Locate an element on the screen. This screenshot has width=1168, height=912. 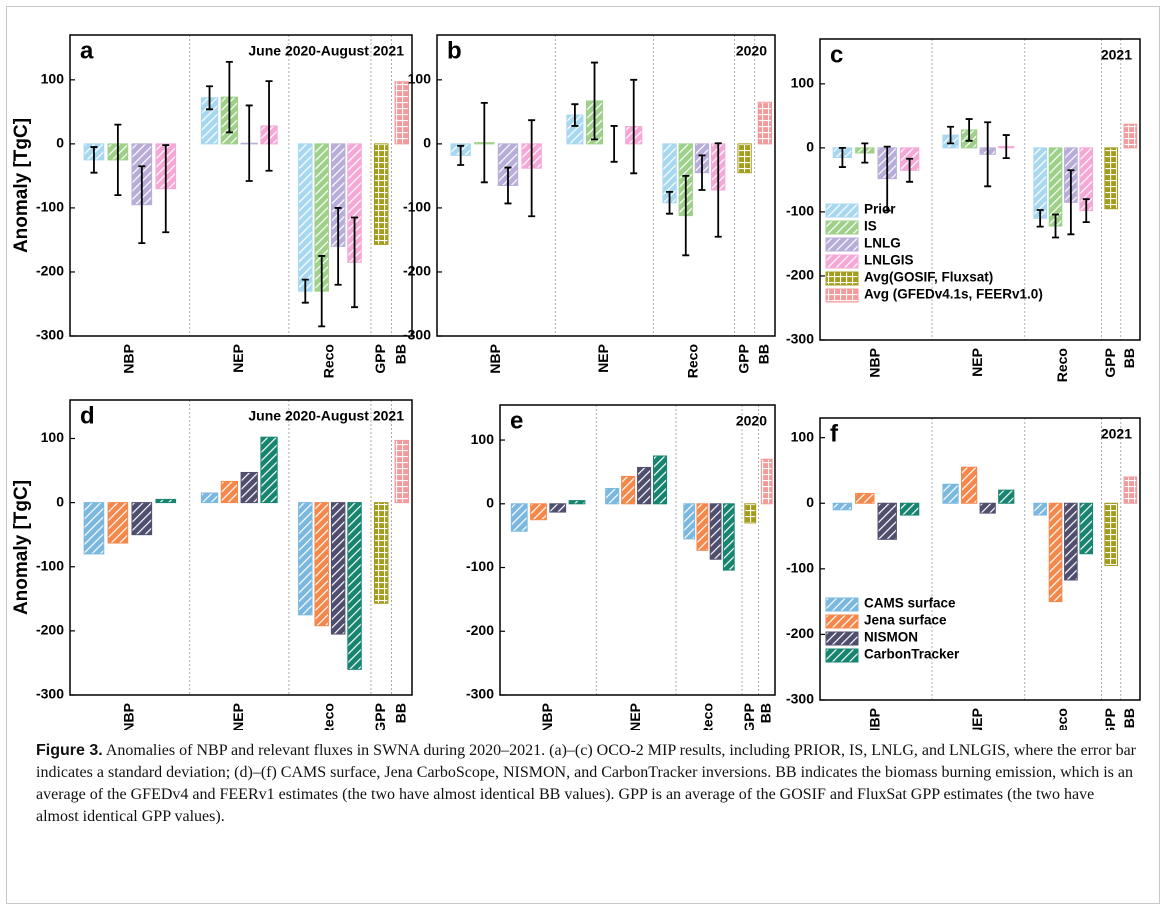
legend-label: LNLG is located at coordinates (882, 243).